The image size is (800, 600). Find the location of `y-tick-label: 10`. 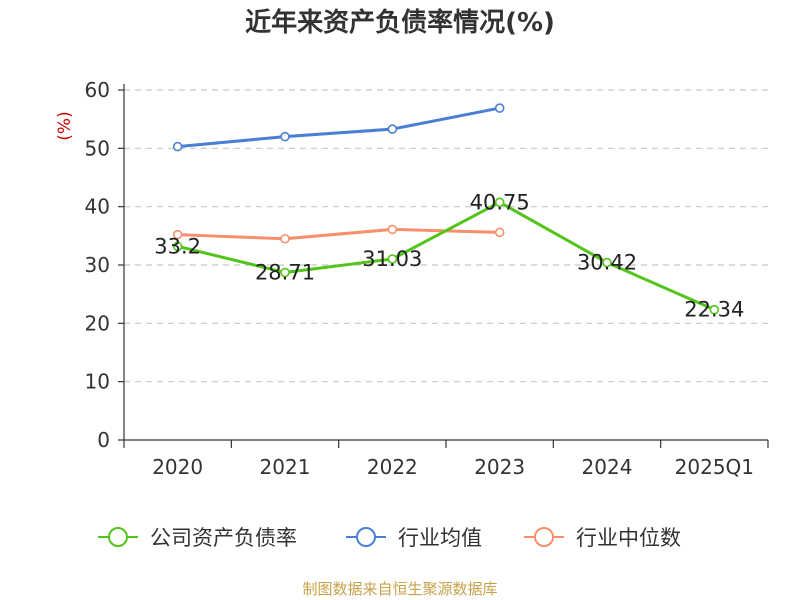

y-tick-label: 10 is located at coordinates (97, 382).